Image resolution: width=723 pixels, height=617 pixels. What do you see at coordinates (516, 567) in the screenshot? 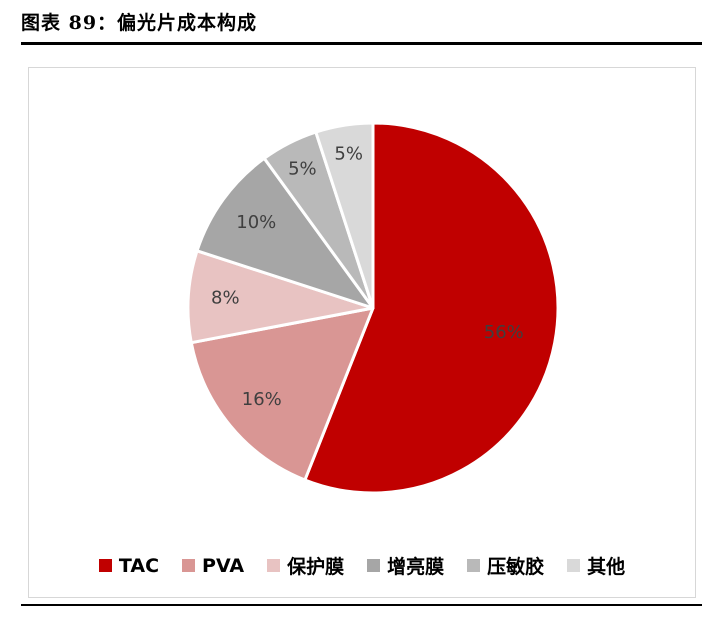
I see `legend-label: 压敏胶` at bounding box center [516, 567].